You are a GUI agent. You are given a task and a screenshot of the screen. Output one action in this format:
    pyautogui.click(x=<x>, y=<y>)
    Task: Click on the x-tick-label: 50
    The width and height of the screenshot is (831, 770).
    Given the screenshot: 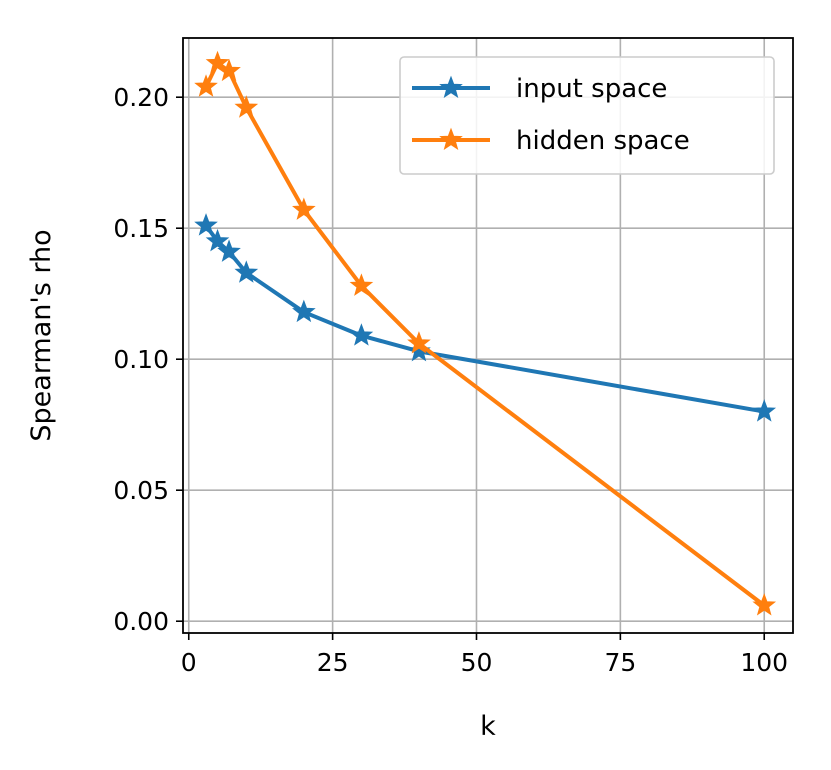 What is the action you would take?
    pyautogui.click(x=477, y=662)
    